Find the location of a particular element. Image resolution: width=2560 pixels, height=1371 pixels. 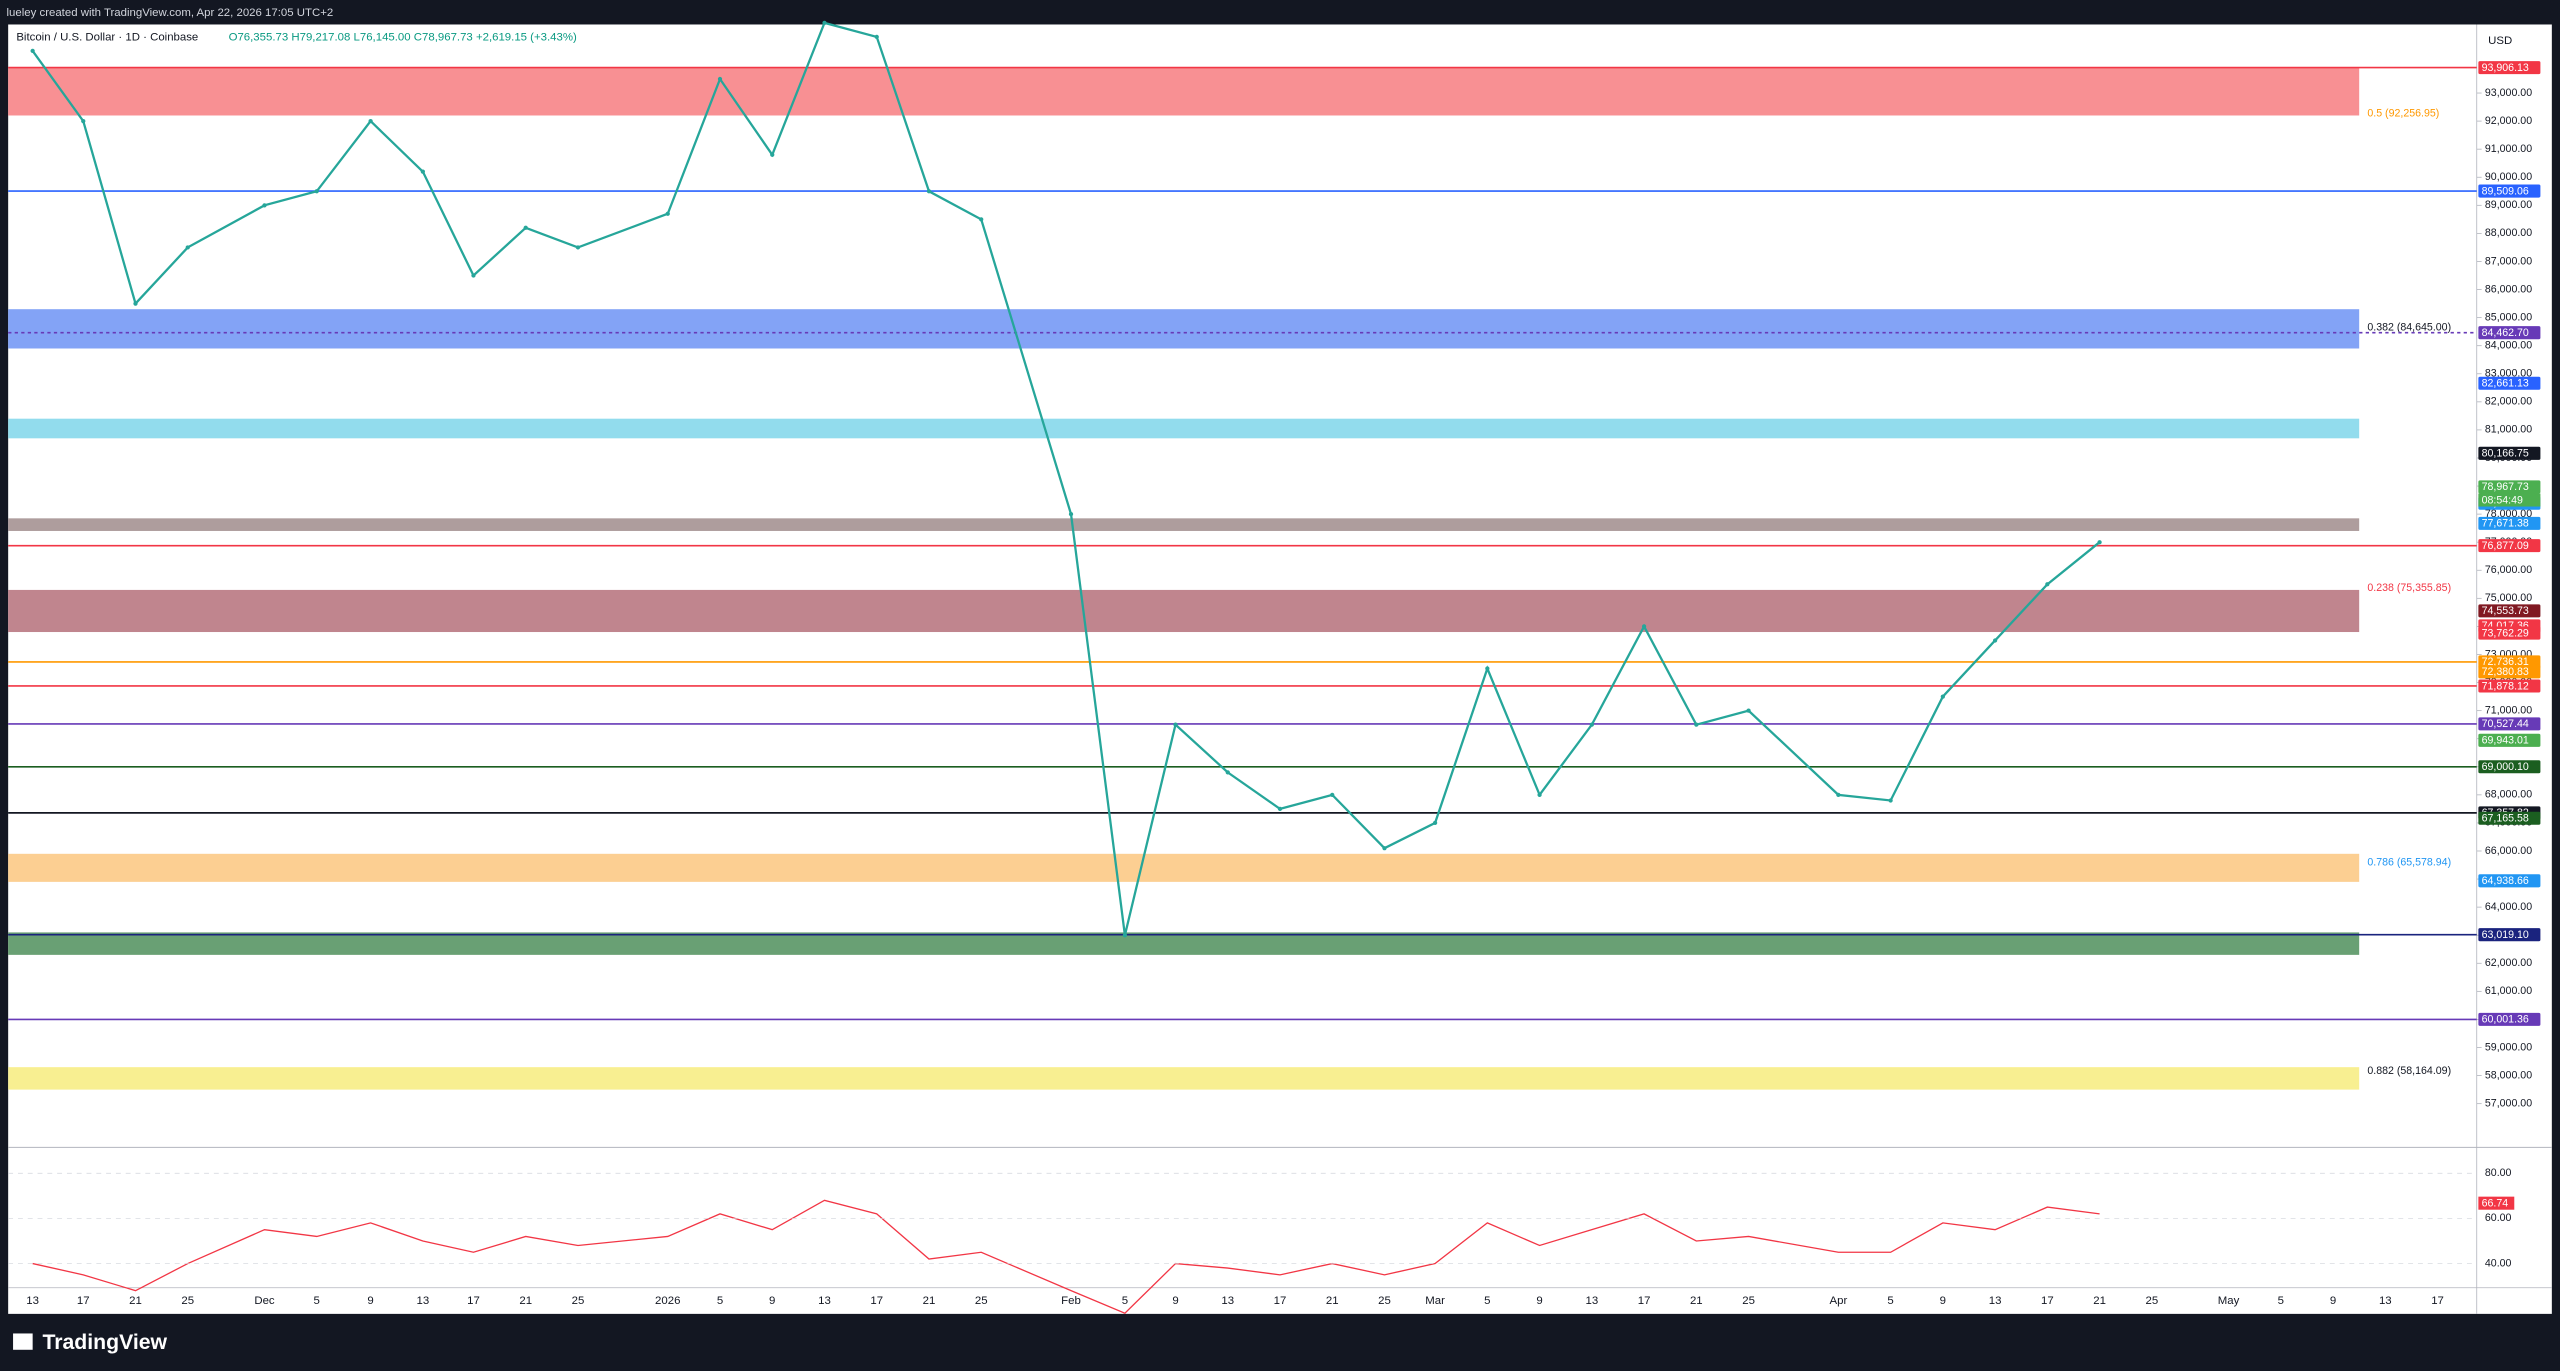

level-label: 72,736.31 is located at coordinates (2505, 662).